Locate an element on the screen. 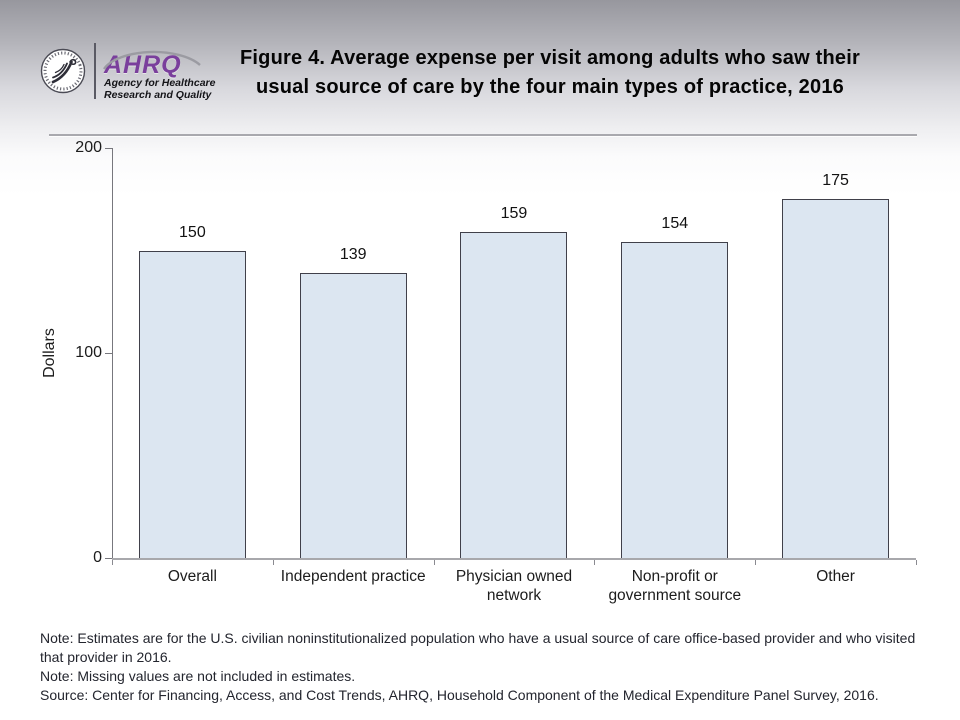 Image resolution: width=960 pixels, height=720 pixels. y-axis-line is located at coordinates (112, 354).